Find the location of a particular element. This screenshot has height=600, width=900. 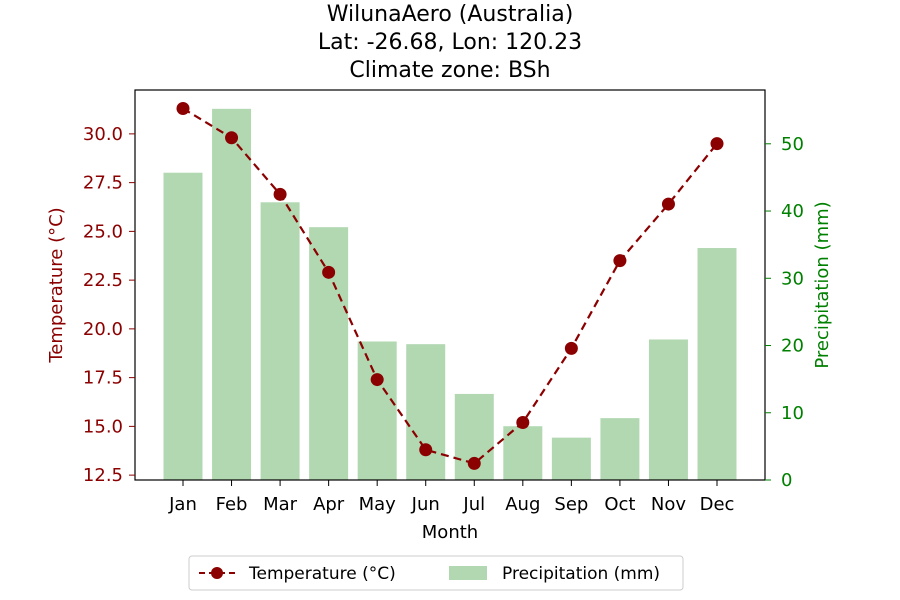

precipitation-bar-feb is located at coordinates (232, 294).